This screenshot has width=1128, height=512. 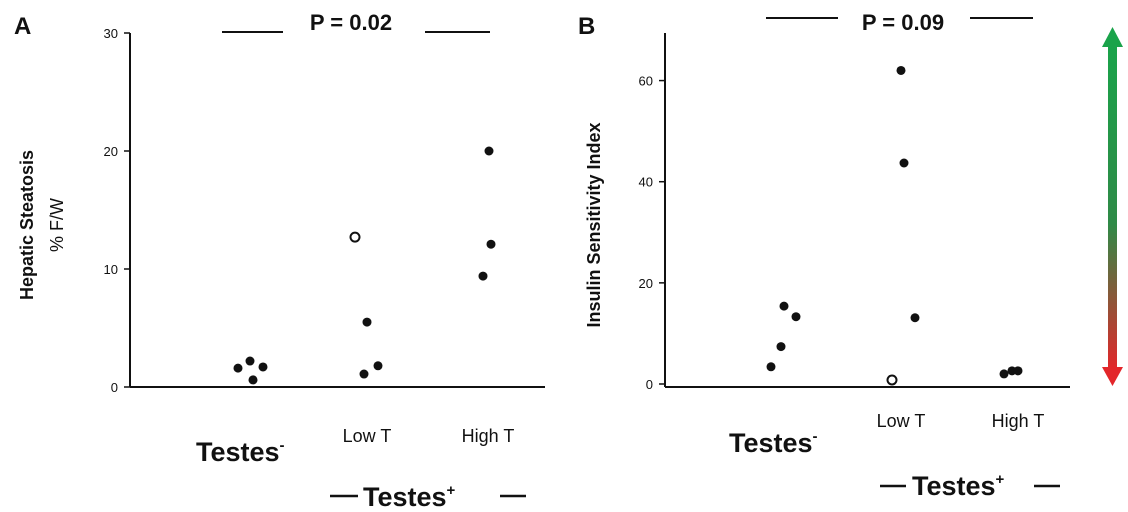 What do you see at coordinates (1018, 421) in the screenshot?
I see `panel-b-category-high-t: High T` at bounding box center [1018, 421].